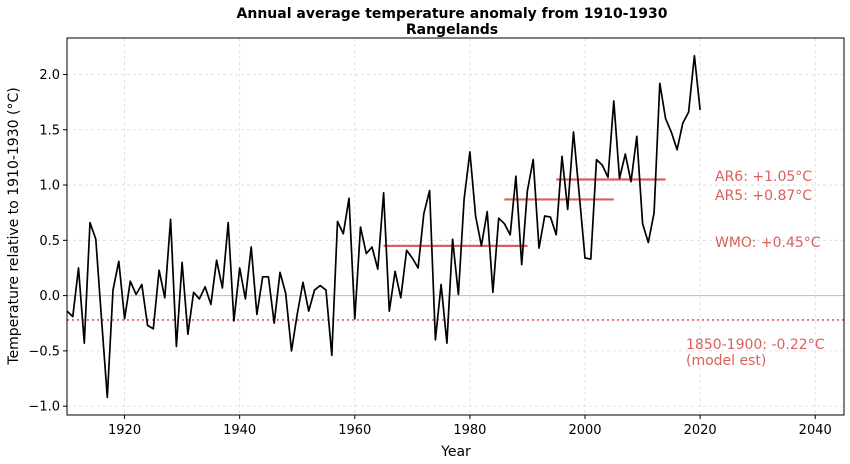 This screenshot has width=850, height=464. What do you see at coordinates (726, 361) in the screenshot?
I see `baseline-annotation-note: (model est)` at bounding box center [726, 361].